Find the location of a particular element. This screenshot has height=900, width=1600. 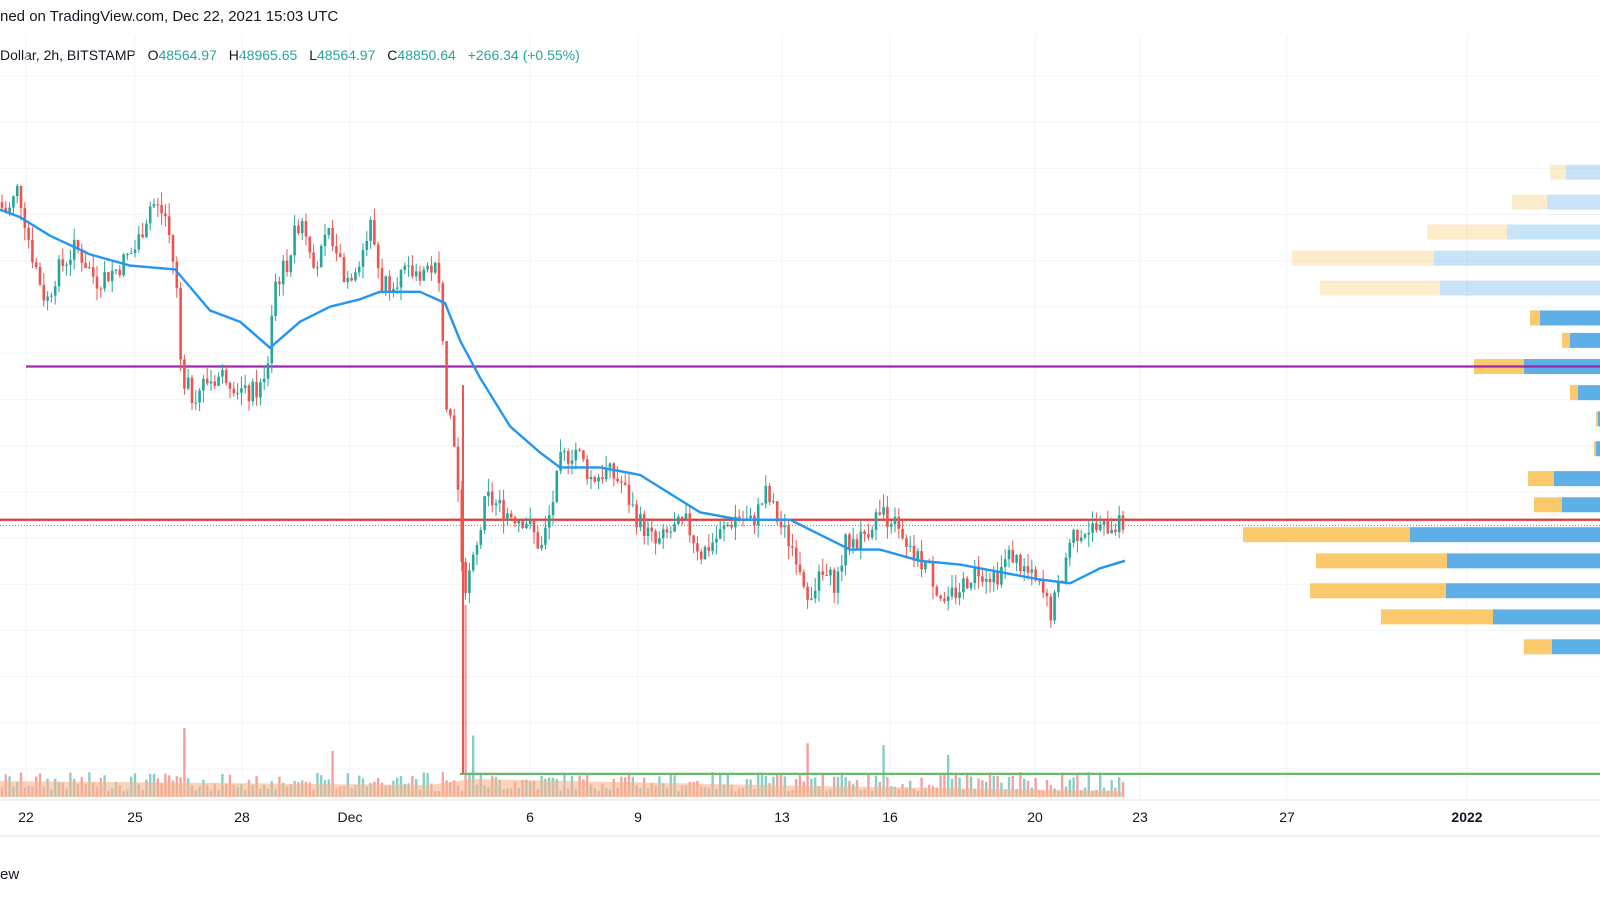

close-label: C is located at coordinates (392, 55).